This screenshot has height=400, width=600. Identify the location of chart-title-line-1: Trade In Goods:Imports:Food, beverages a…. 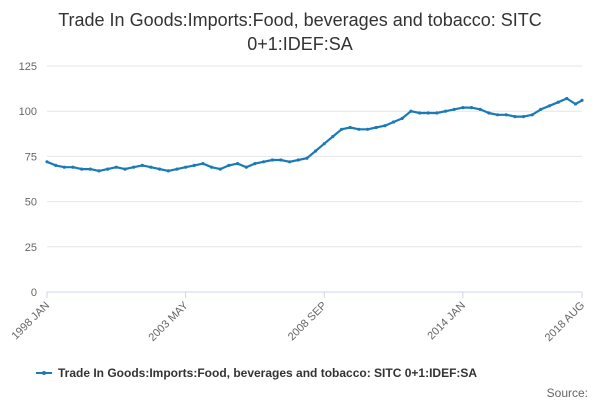
(300, 20).